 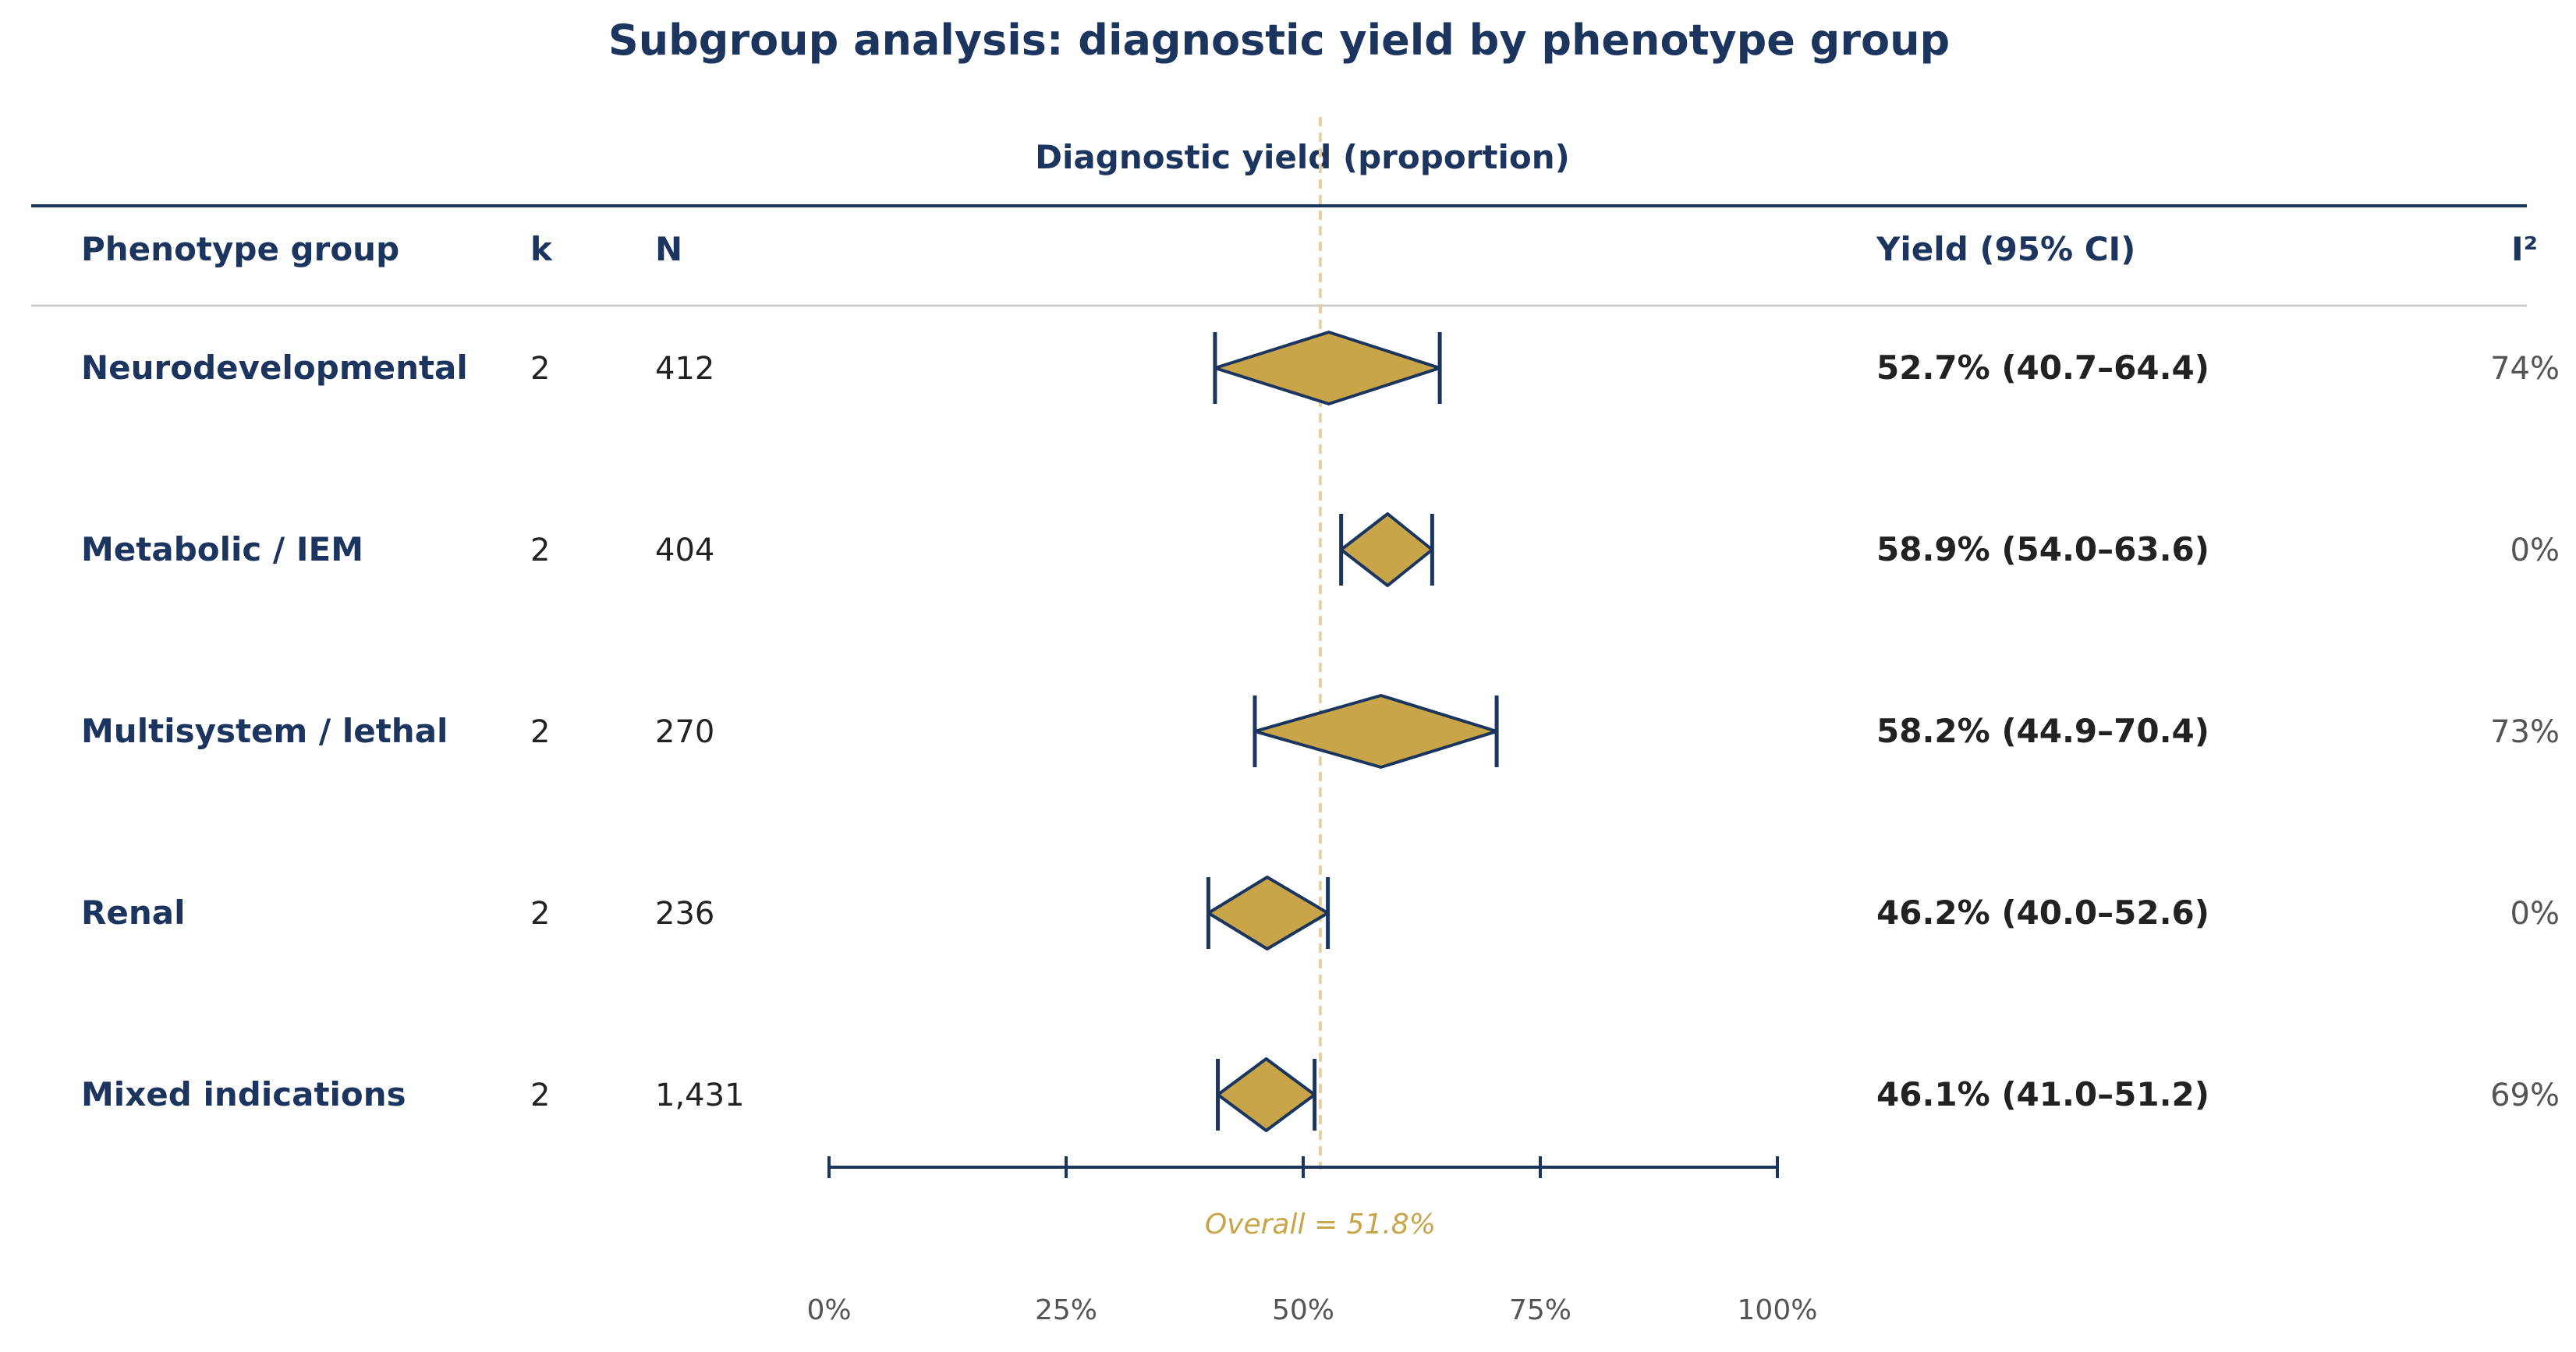 What do you see at coordinates (2043, 1094) in the screenshot?
I see `row-yield-text: 46.1% (41.0–51.2)` at bounding box center [2043, 1094].